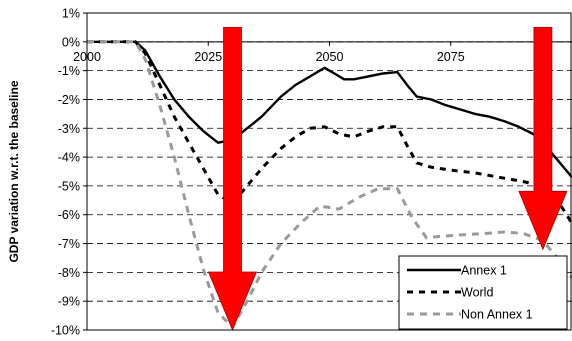  I want to click on y-tick-label: -2%, so click(69, 100).